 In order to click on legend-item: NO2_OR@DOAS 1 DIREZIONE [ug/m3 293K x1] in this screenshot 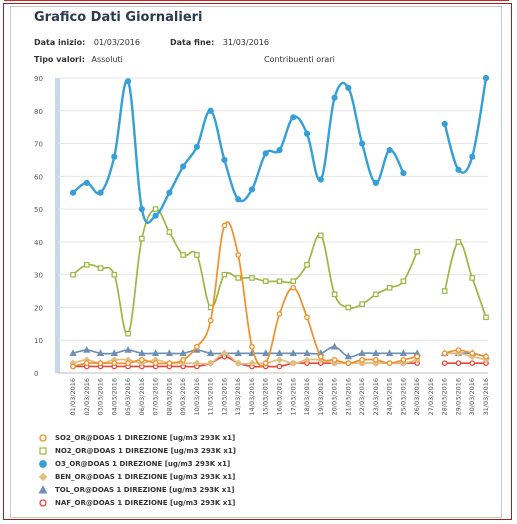, I will do `click(137, 450)`.